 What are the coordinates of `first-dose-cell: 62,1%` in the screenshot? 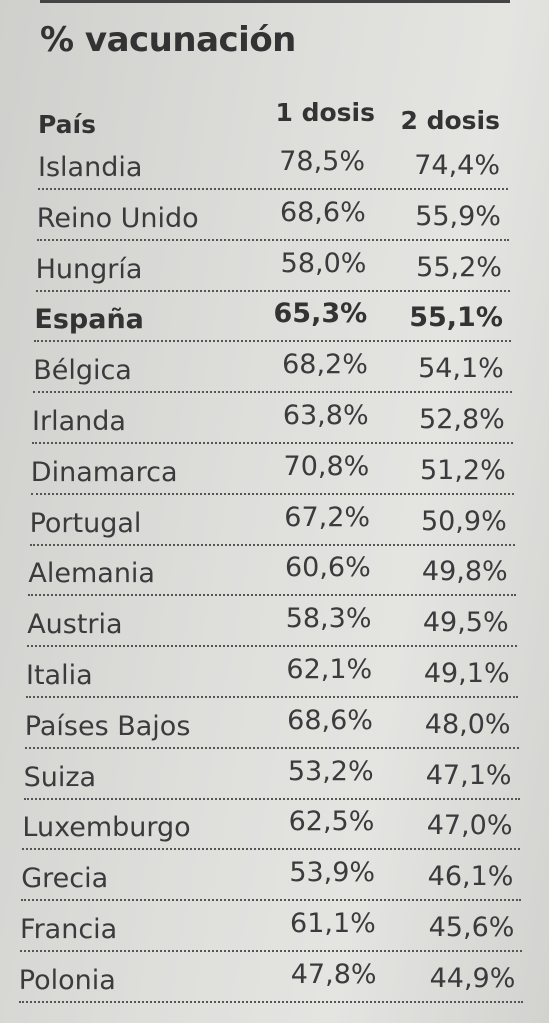 It's located at (329, 669).